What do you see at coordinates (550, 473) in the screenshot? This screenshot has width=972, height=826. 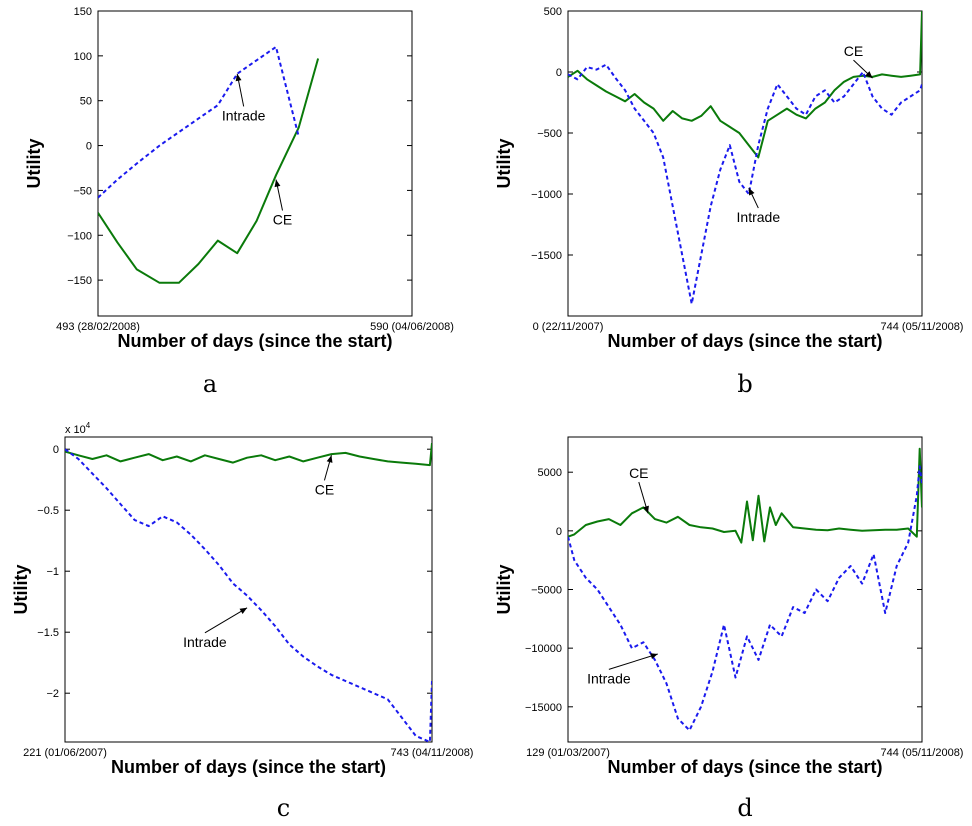 I see `y-tick-label: 5000` at bounding box center [550, 473].